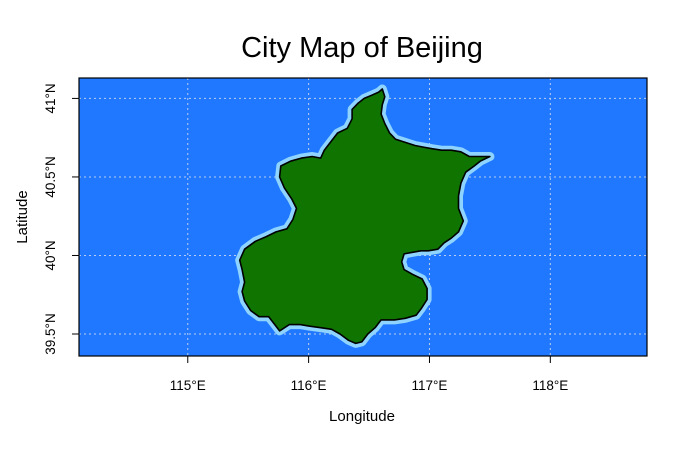  Describe the element at coordinates (369, 374) in the screenshot. I see `x-axis: 115°E 116°E 117°E 118°E` at that location.